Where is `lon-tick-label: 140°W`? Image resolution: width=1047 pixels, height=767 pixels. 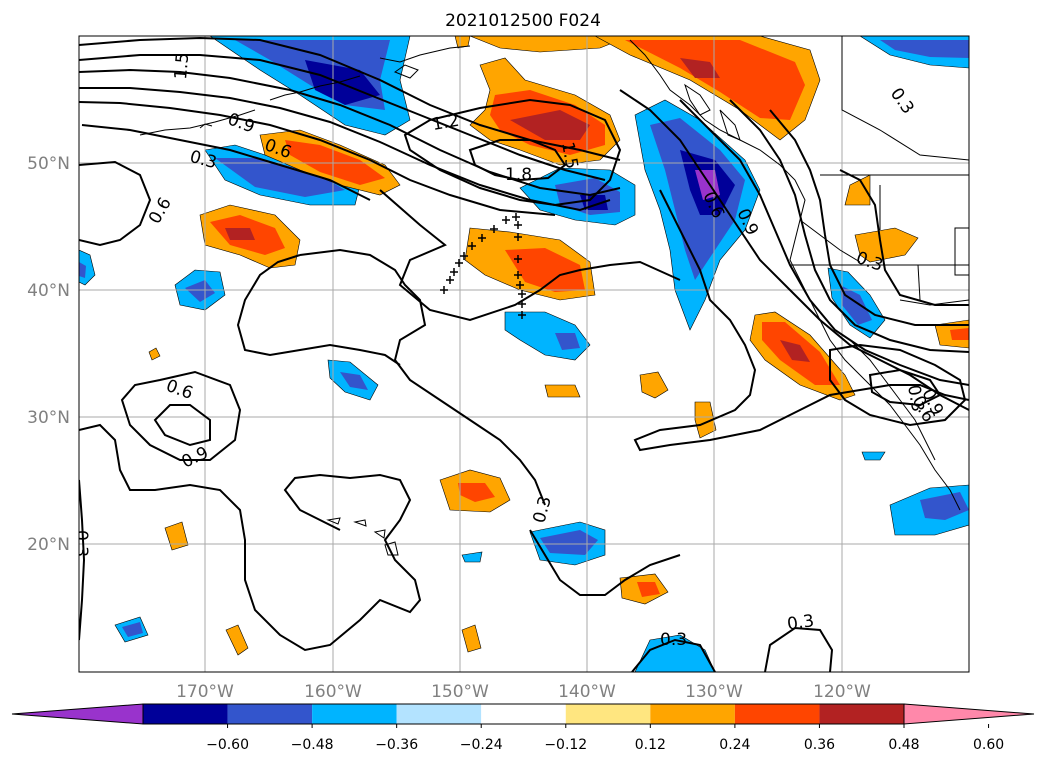 lon-tick-label: 140°W is located at coordinates (587, 692).